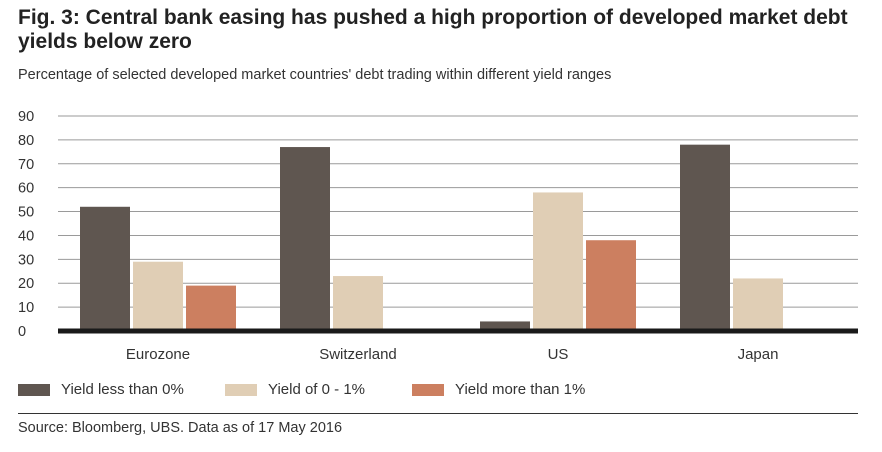 This screenshot has height=452, width=882. I want to click on legend-item-below-zero: Yield less than 0%, so click(101, 389).